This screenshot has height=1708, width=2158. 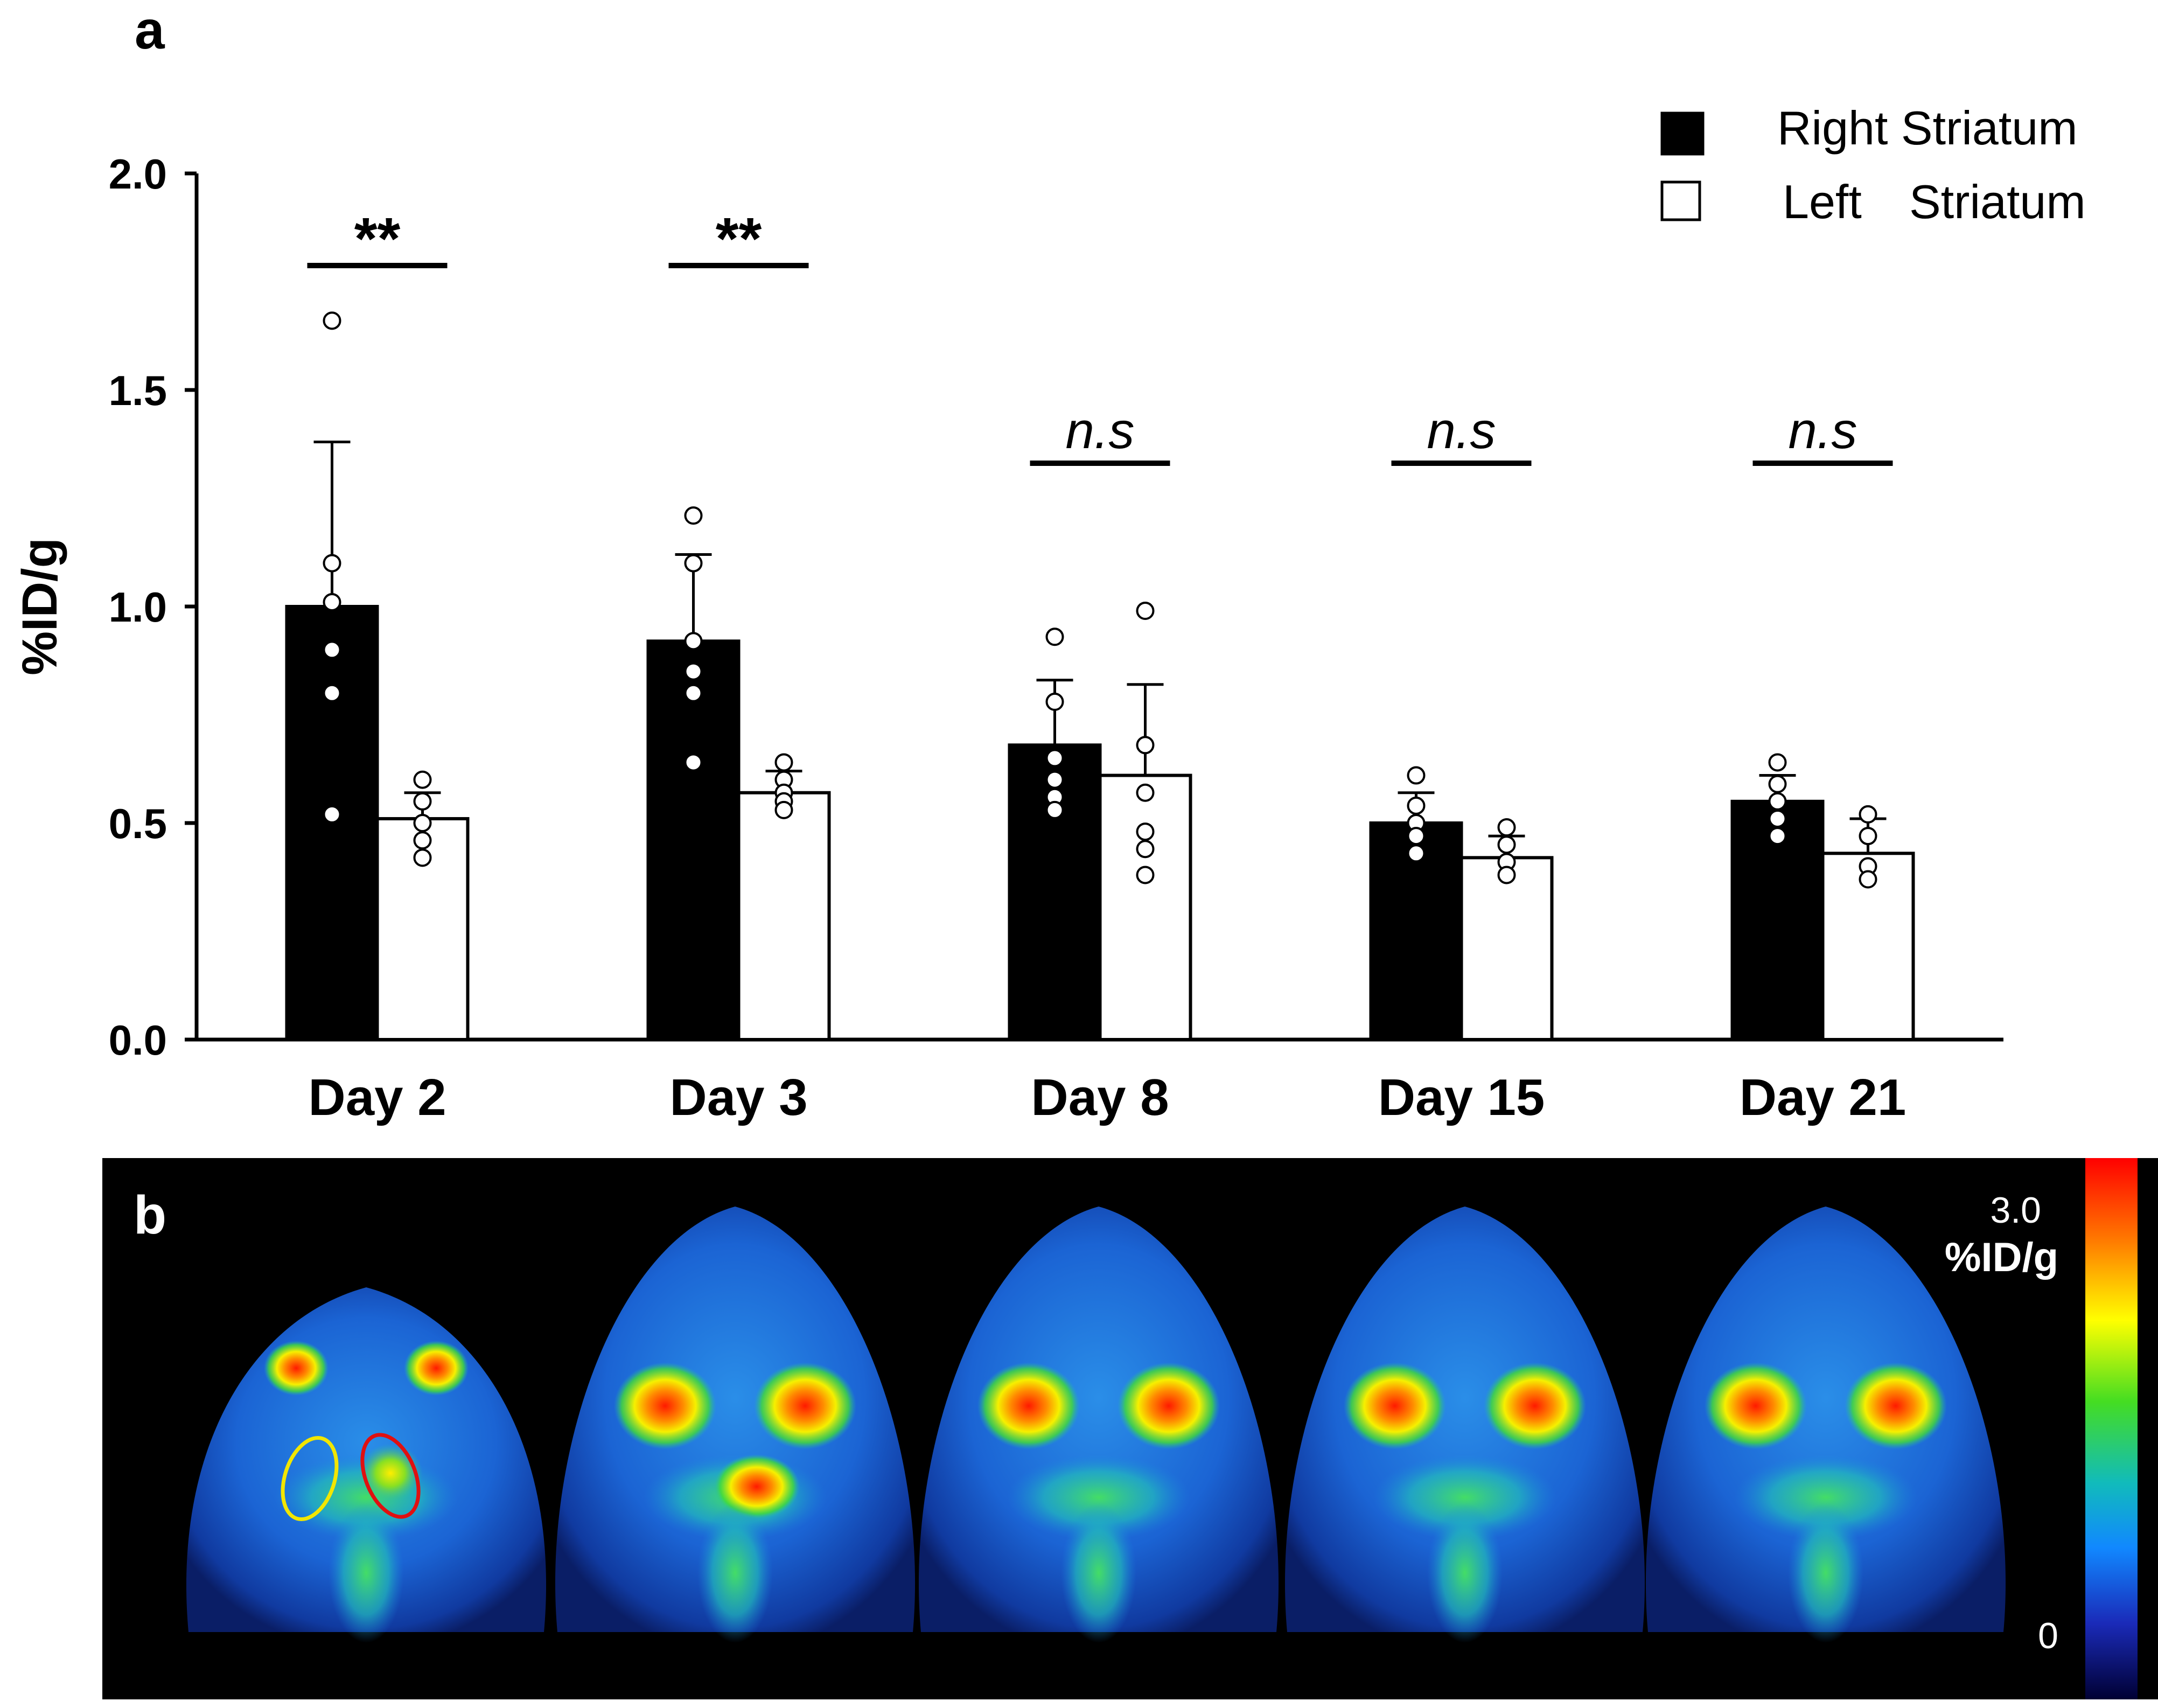 What do you see at coordinates (1461, 1097) in the screenshot?
I see `x-tick-label: Day 15` at bounding box center [1461, 1097].